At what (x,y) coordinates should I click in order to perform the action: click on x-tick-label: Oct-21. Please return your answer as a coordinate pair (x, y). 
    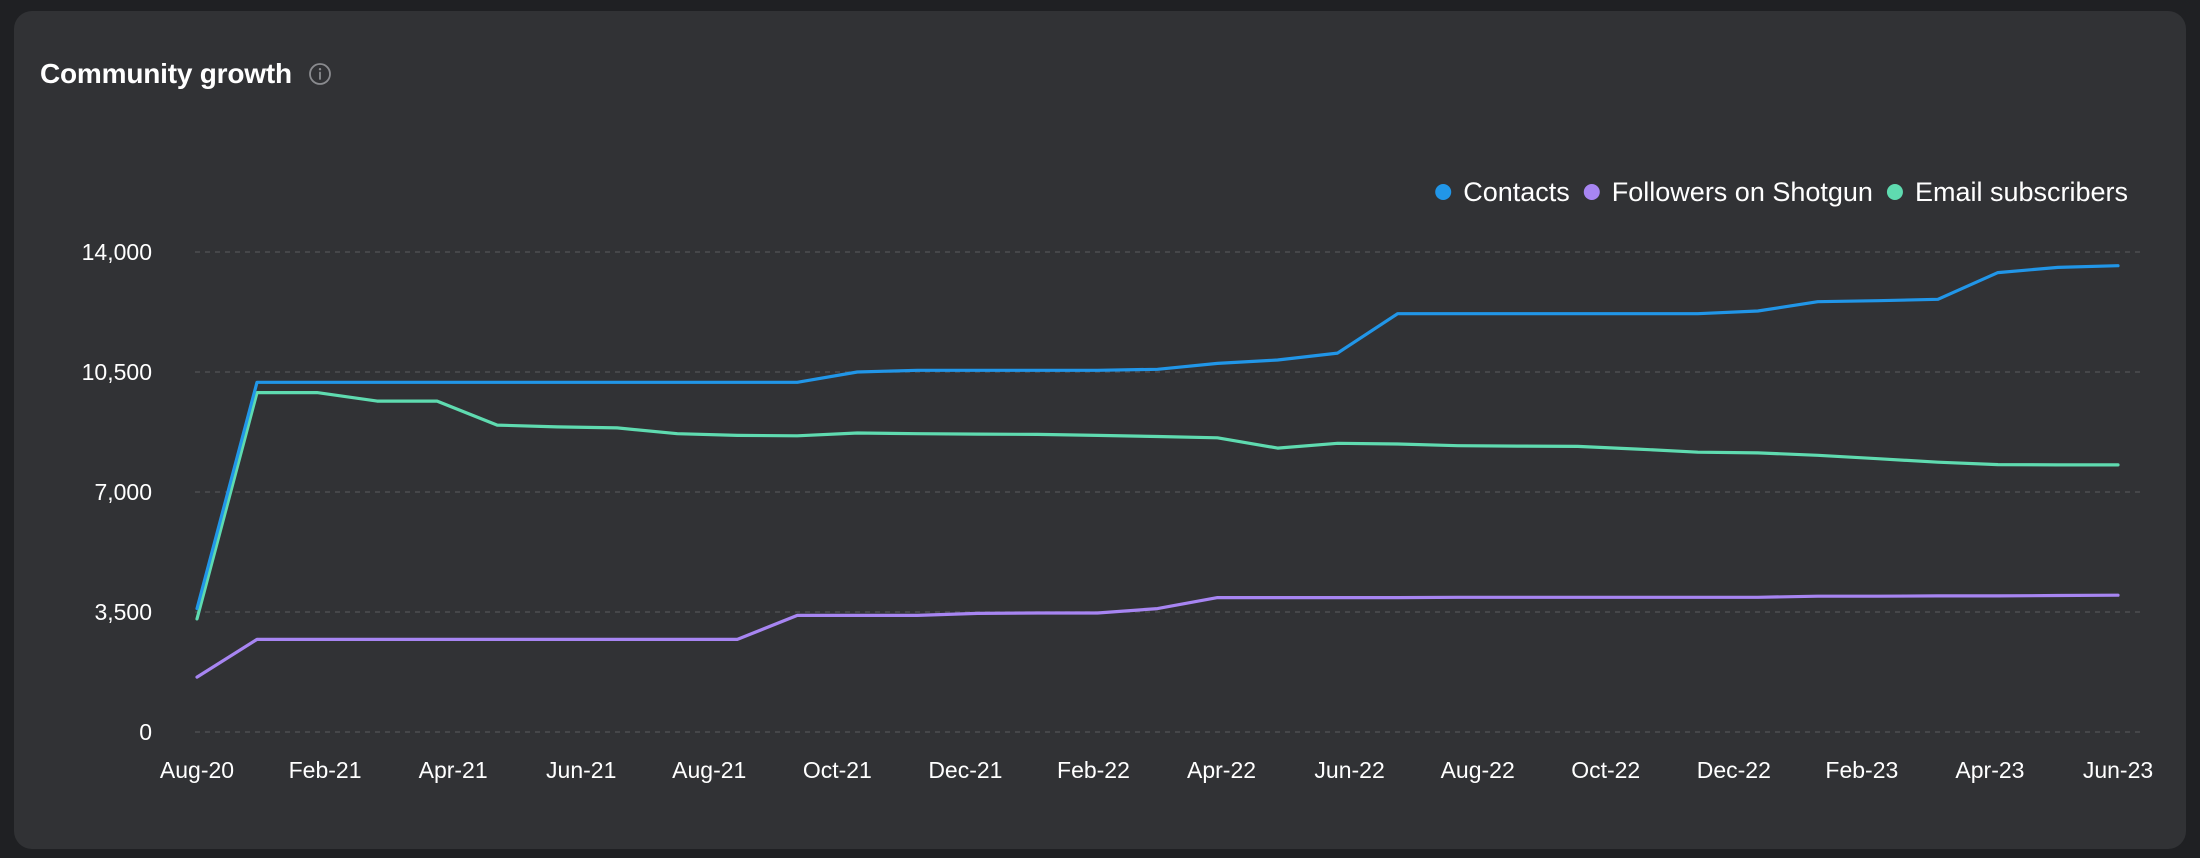
    Looking at the image, I should click on (837, 770).